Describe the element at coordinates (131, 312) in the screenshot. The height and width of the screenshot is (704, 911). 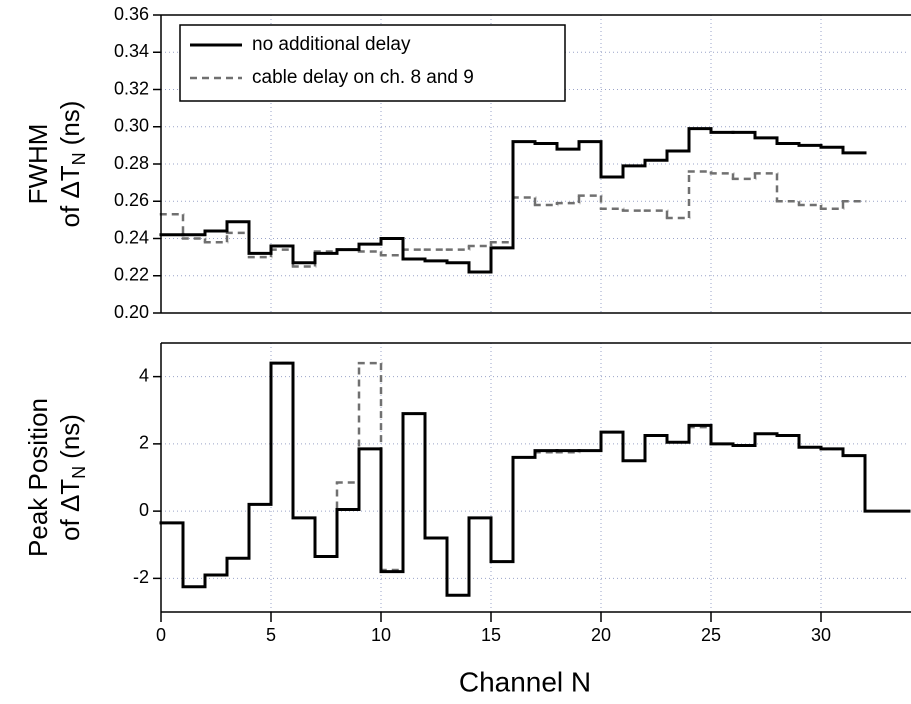
I see `y-tick-label: 0.20` at that location.